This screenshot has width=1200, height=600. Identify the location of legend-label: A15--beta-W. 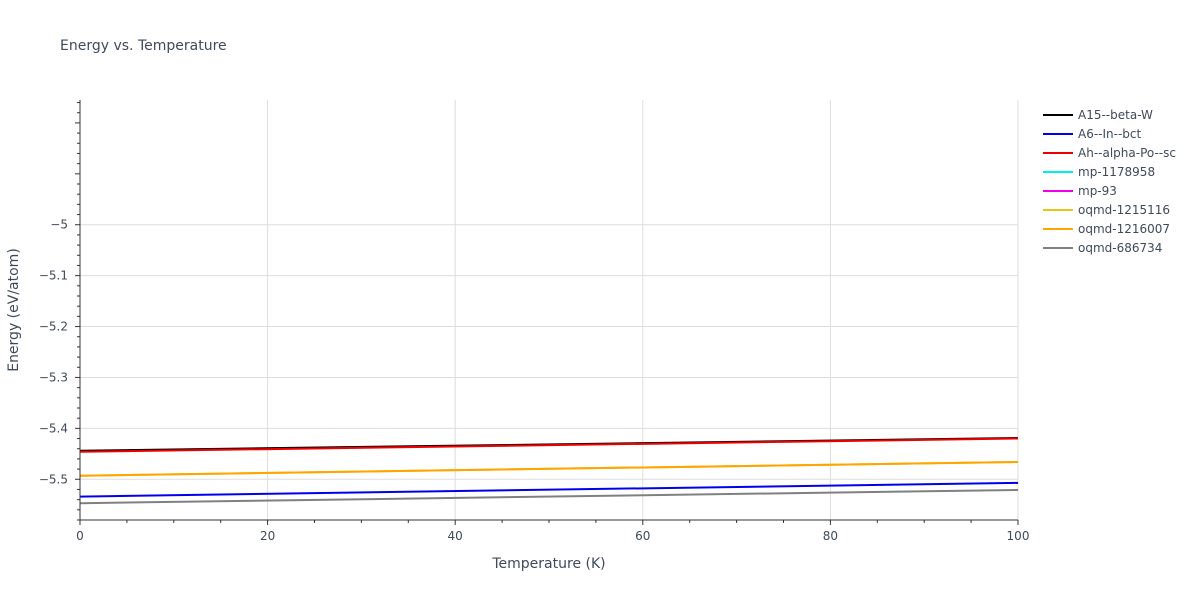
(1115, 115).